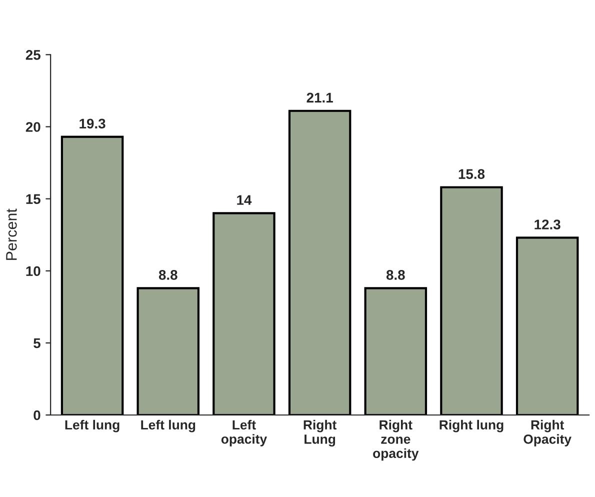 The height and width of the screenshot is (497, 595). I want to click on y-axis-title: Percent, so click(11, 234).